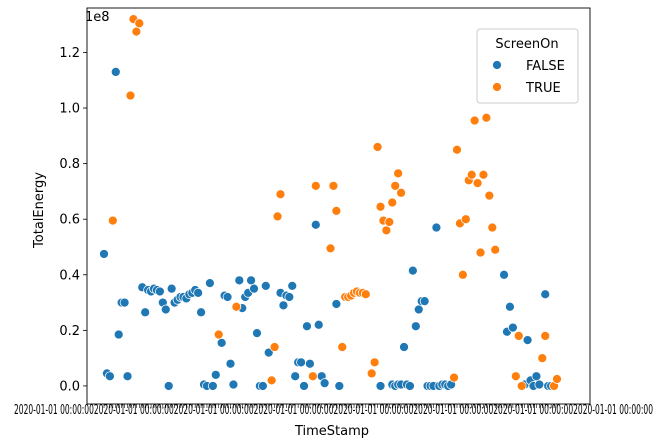 This screenshot has height=448, width=663. I want to click on y-tick-label: 0.0, so click(69, 386).